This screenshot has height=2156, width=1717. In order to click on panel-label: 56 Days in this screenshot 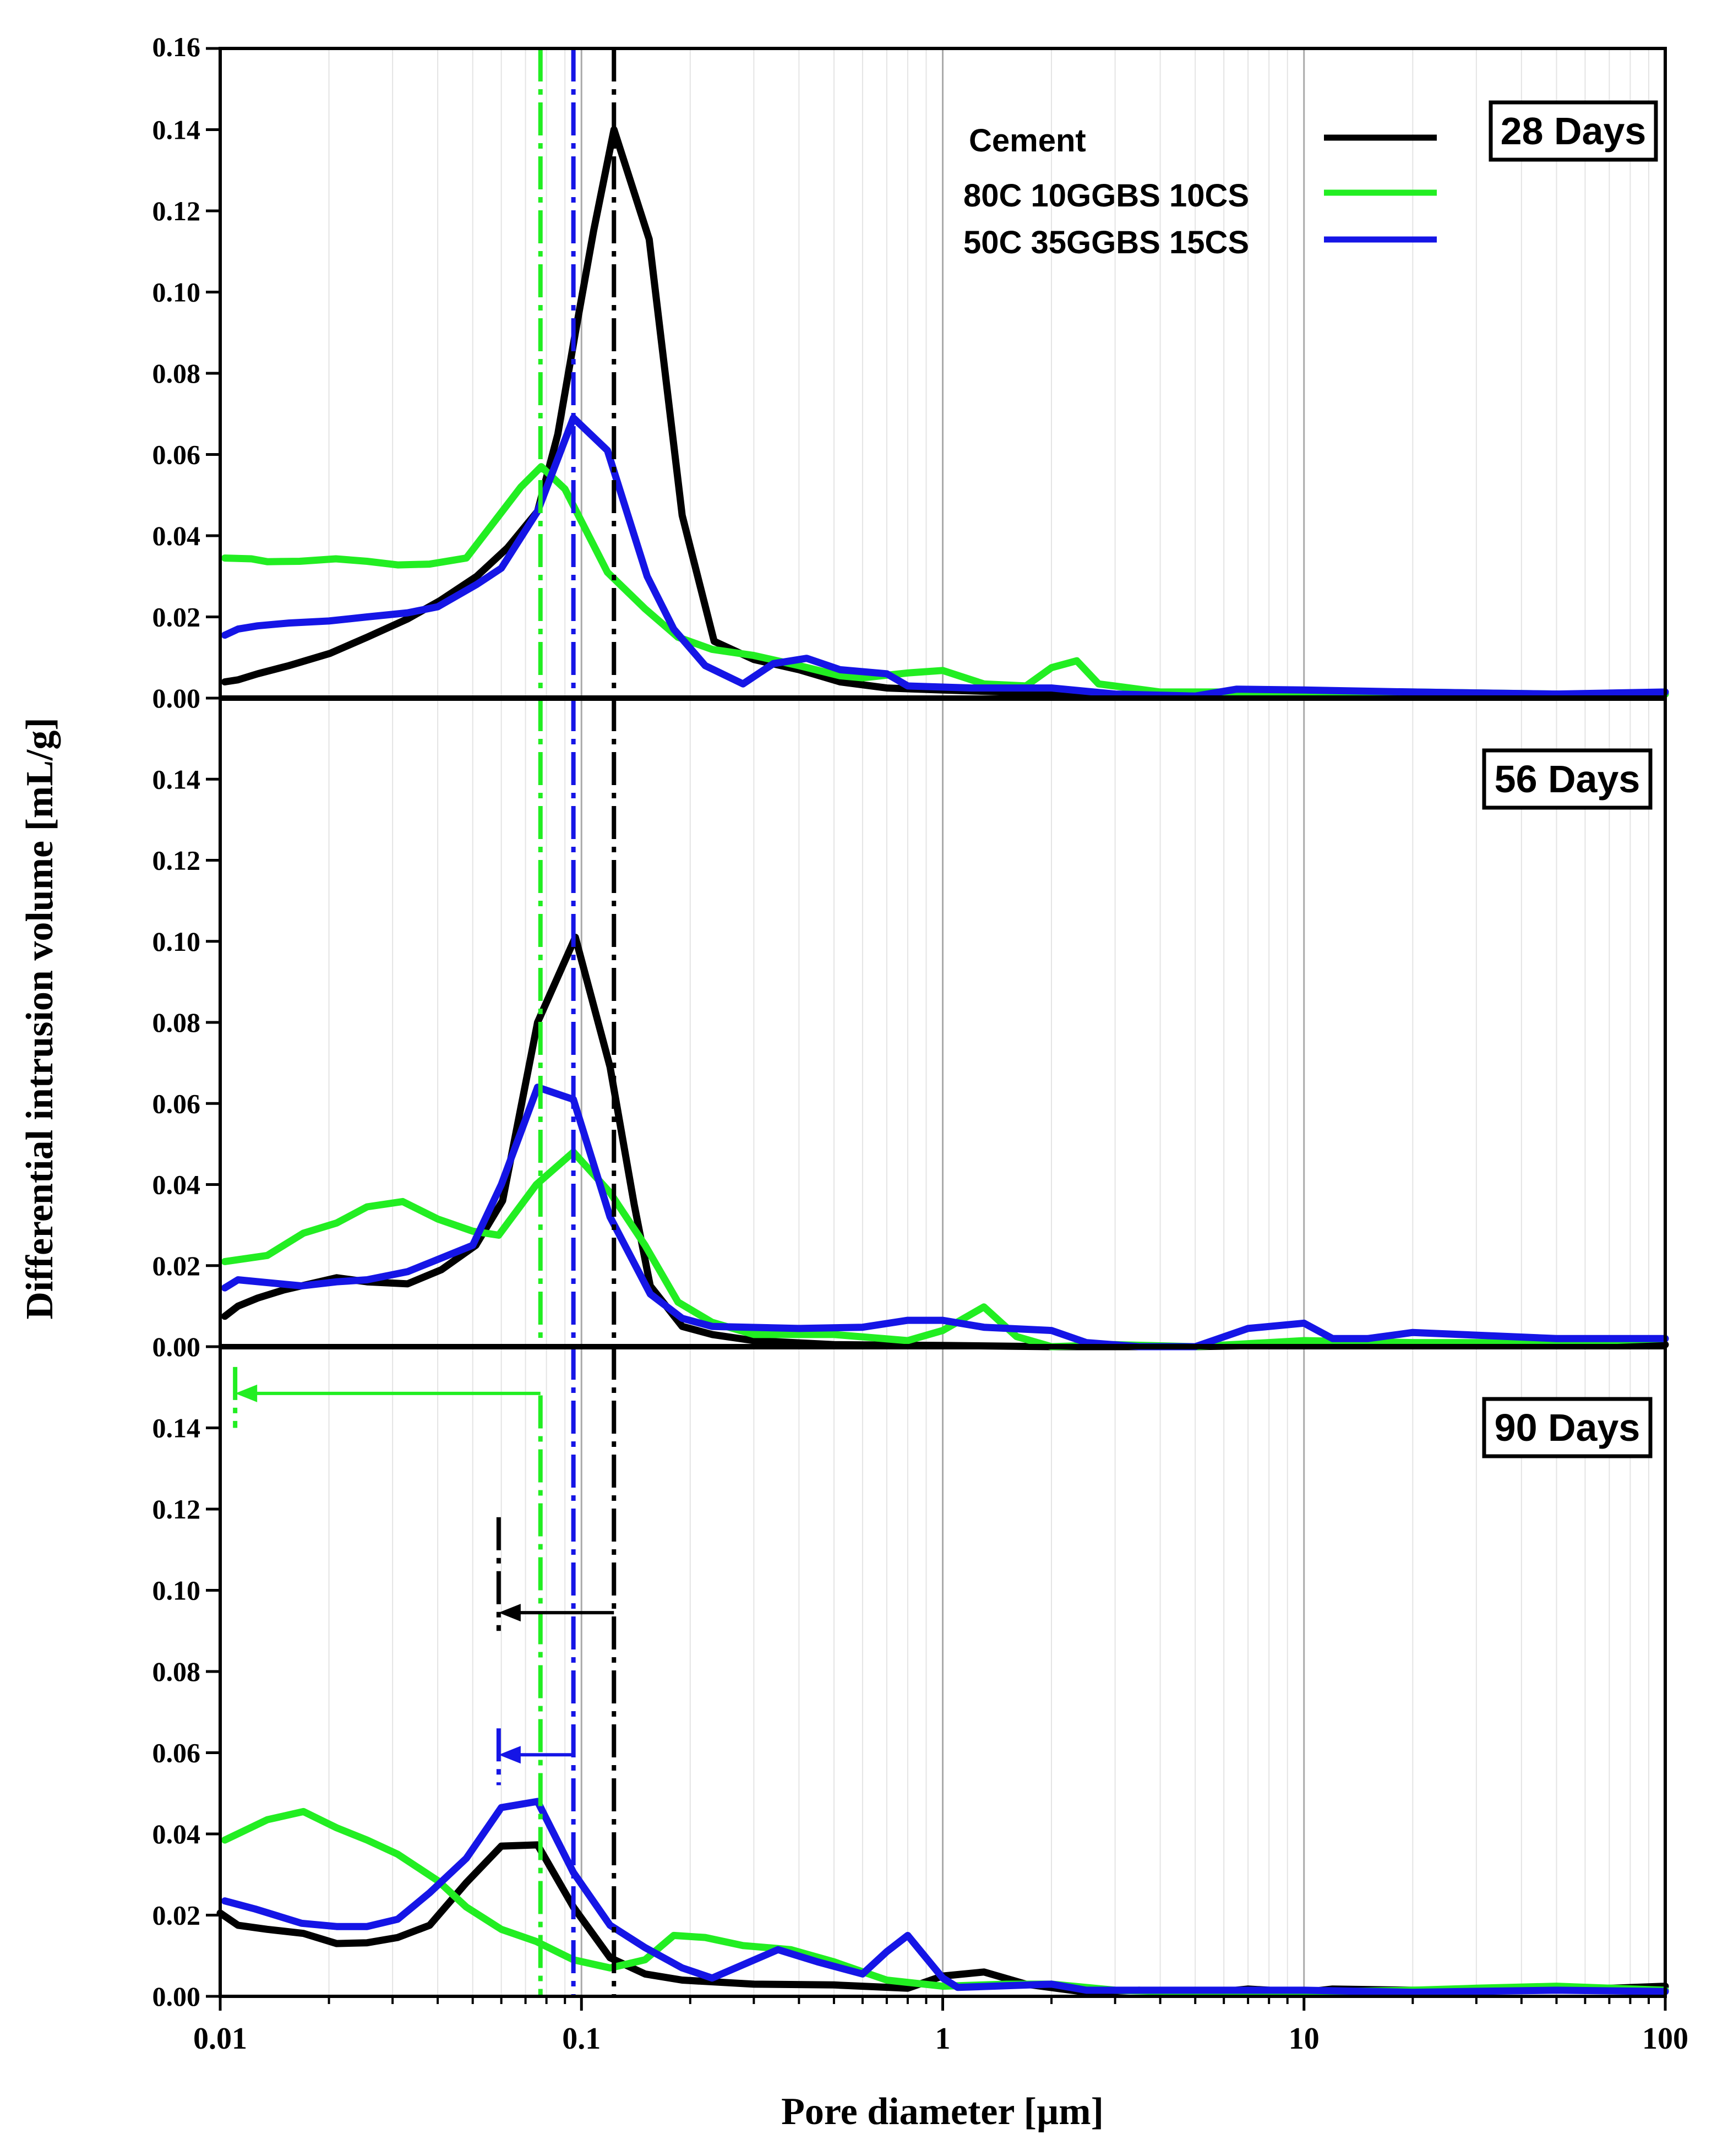, I will do `click(1567, 779)`.